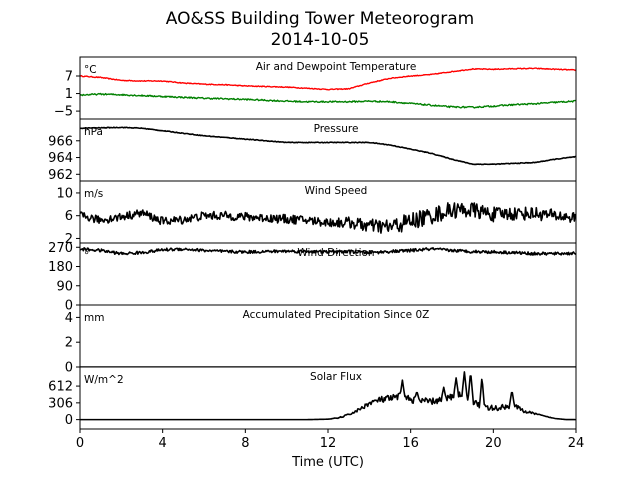 This screenshot has height=480, width=640. What do you see at coordinates (493, 443) in the screenshot?
I see `x-tick-label: 20` at bounding box center [493, 443].